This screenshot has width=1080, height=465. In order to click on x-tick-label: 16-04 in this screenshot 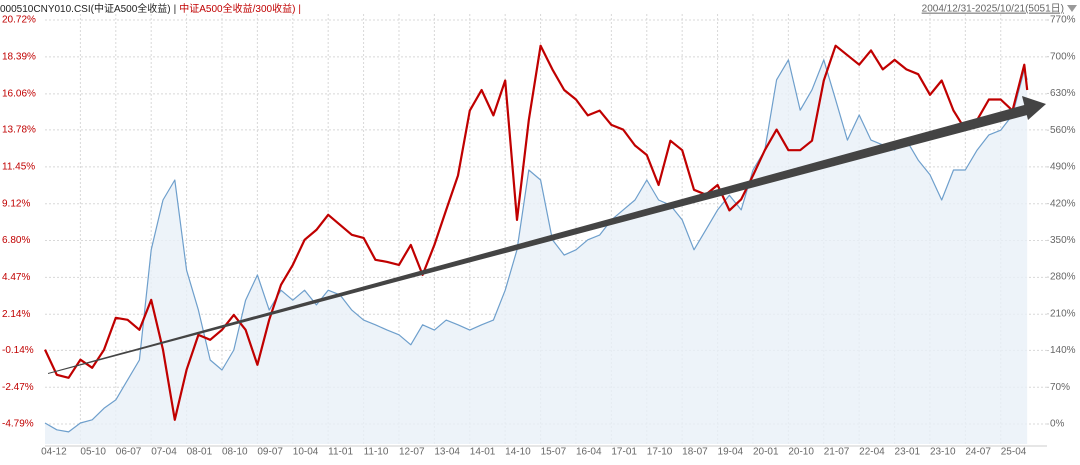, I will do `click(589, 452)`.